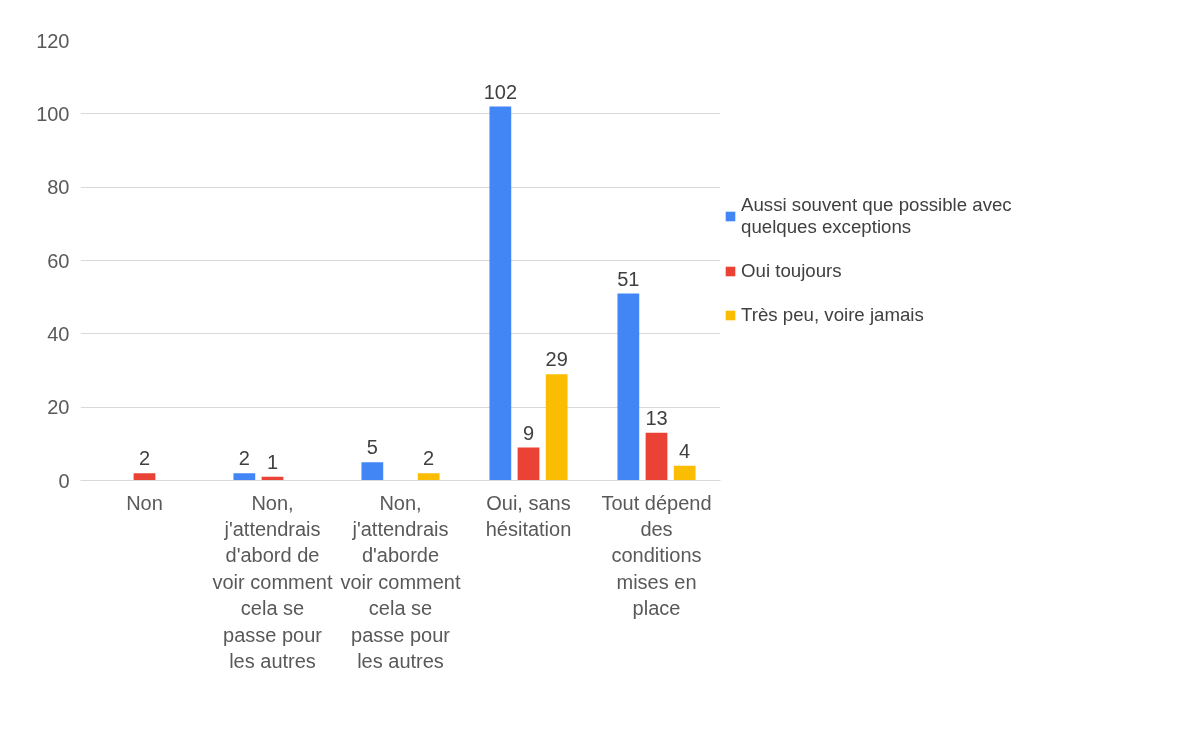 Image resolution: width=1199 pixels, height=740 pixels. Describe the element at coordinates (876, 216) in the screenshot. I see `legend-label: Aussi souvent que possible avec quelques exceptions` at that location.